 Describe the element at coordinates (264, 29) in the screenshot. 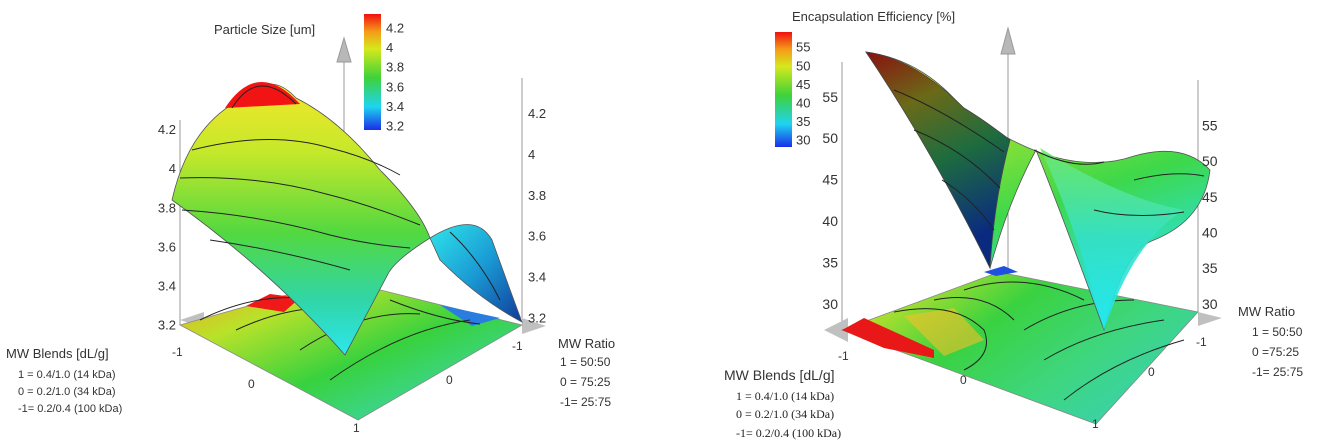

I see `z-axis-title: Particle Size [um]` at that location.